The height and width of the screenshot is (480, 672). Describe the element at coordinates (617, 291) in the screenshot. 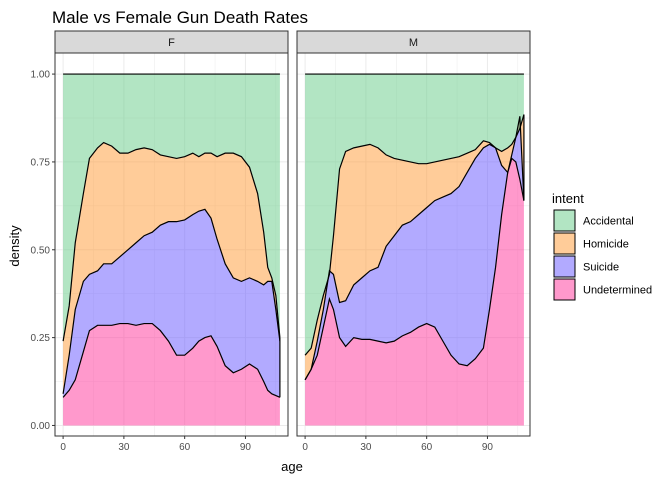

I see `legend-label-undetermined: Undetermined` at that location.